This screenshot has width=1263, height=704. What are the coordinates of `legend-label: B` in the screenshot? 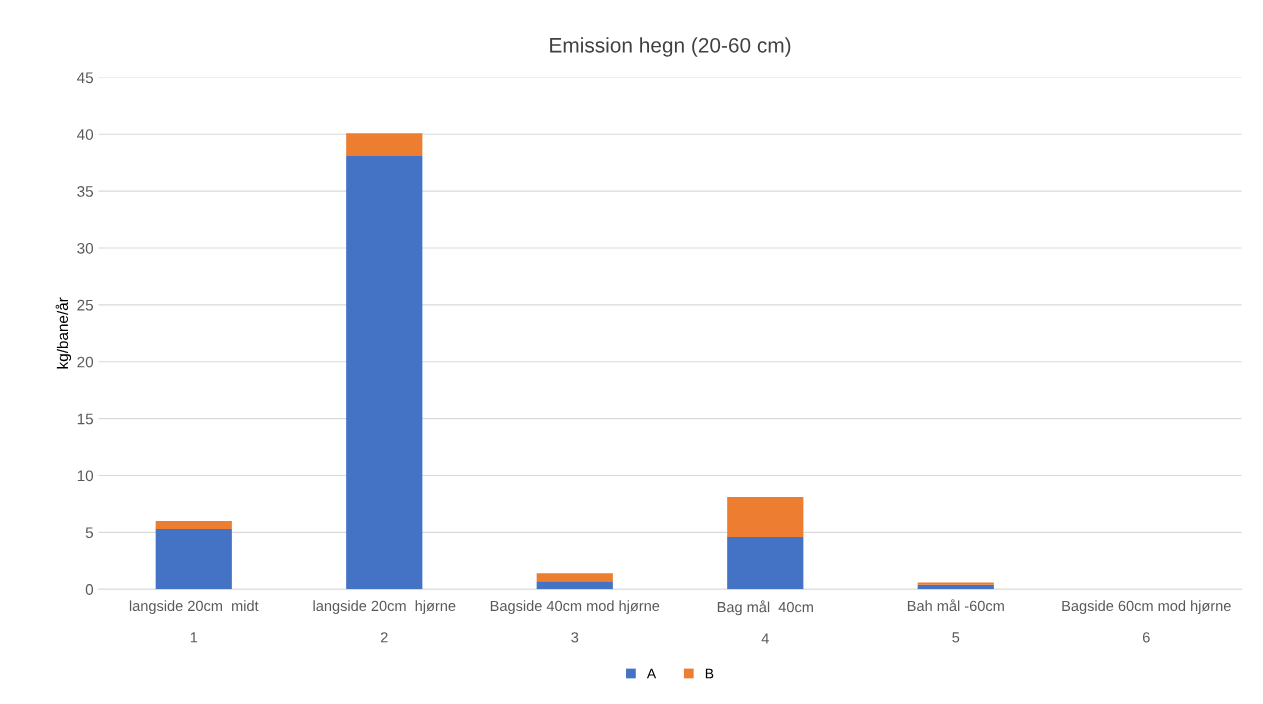 It's located at (709, 673).